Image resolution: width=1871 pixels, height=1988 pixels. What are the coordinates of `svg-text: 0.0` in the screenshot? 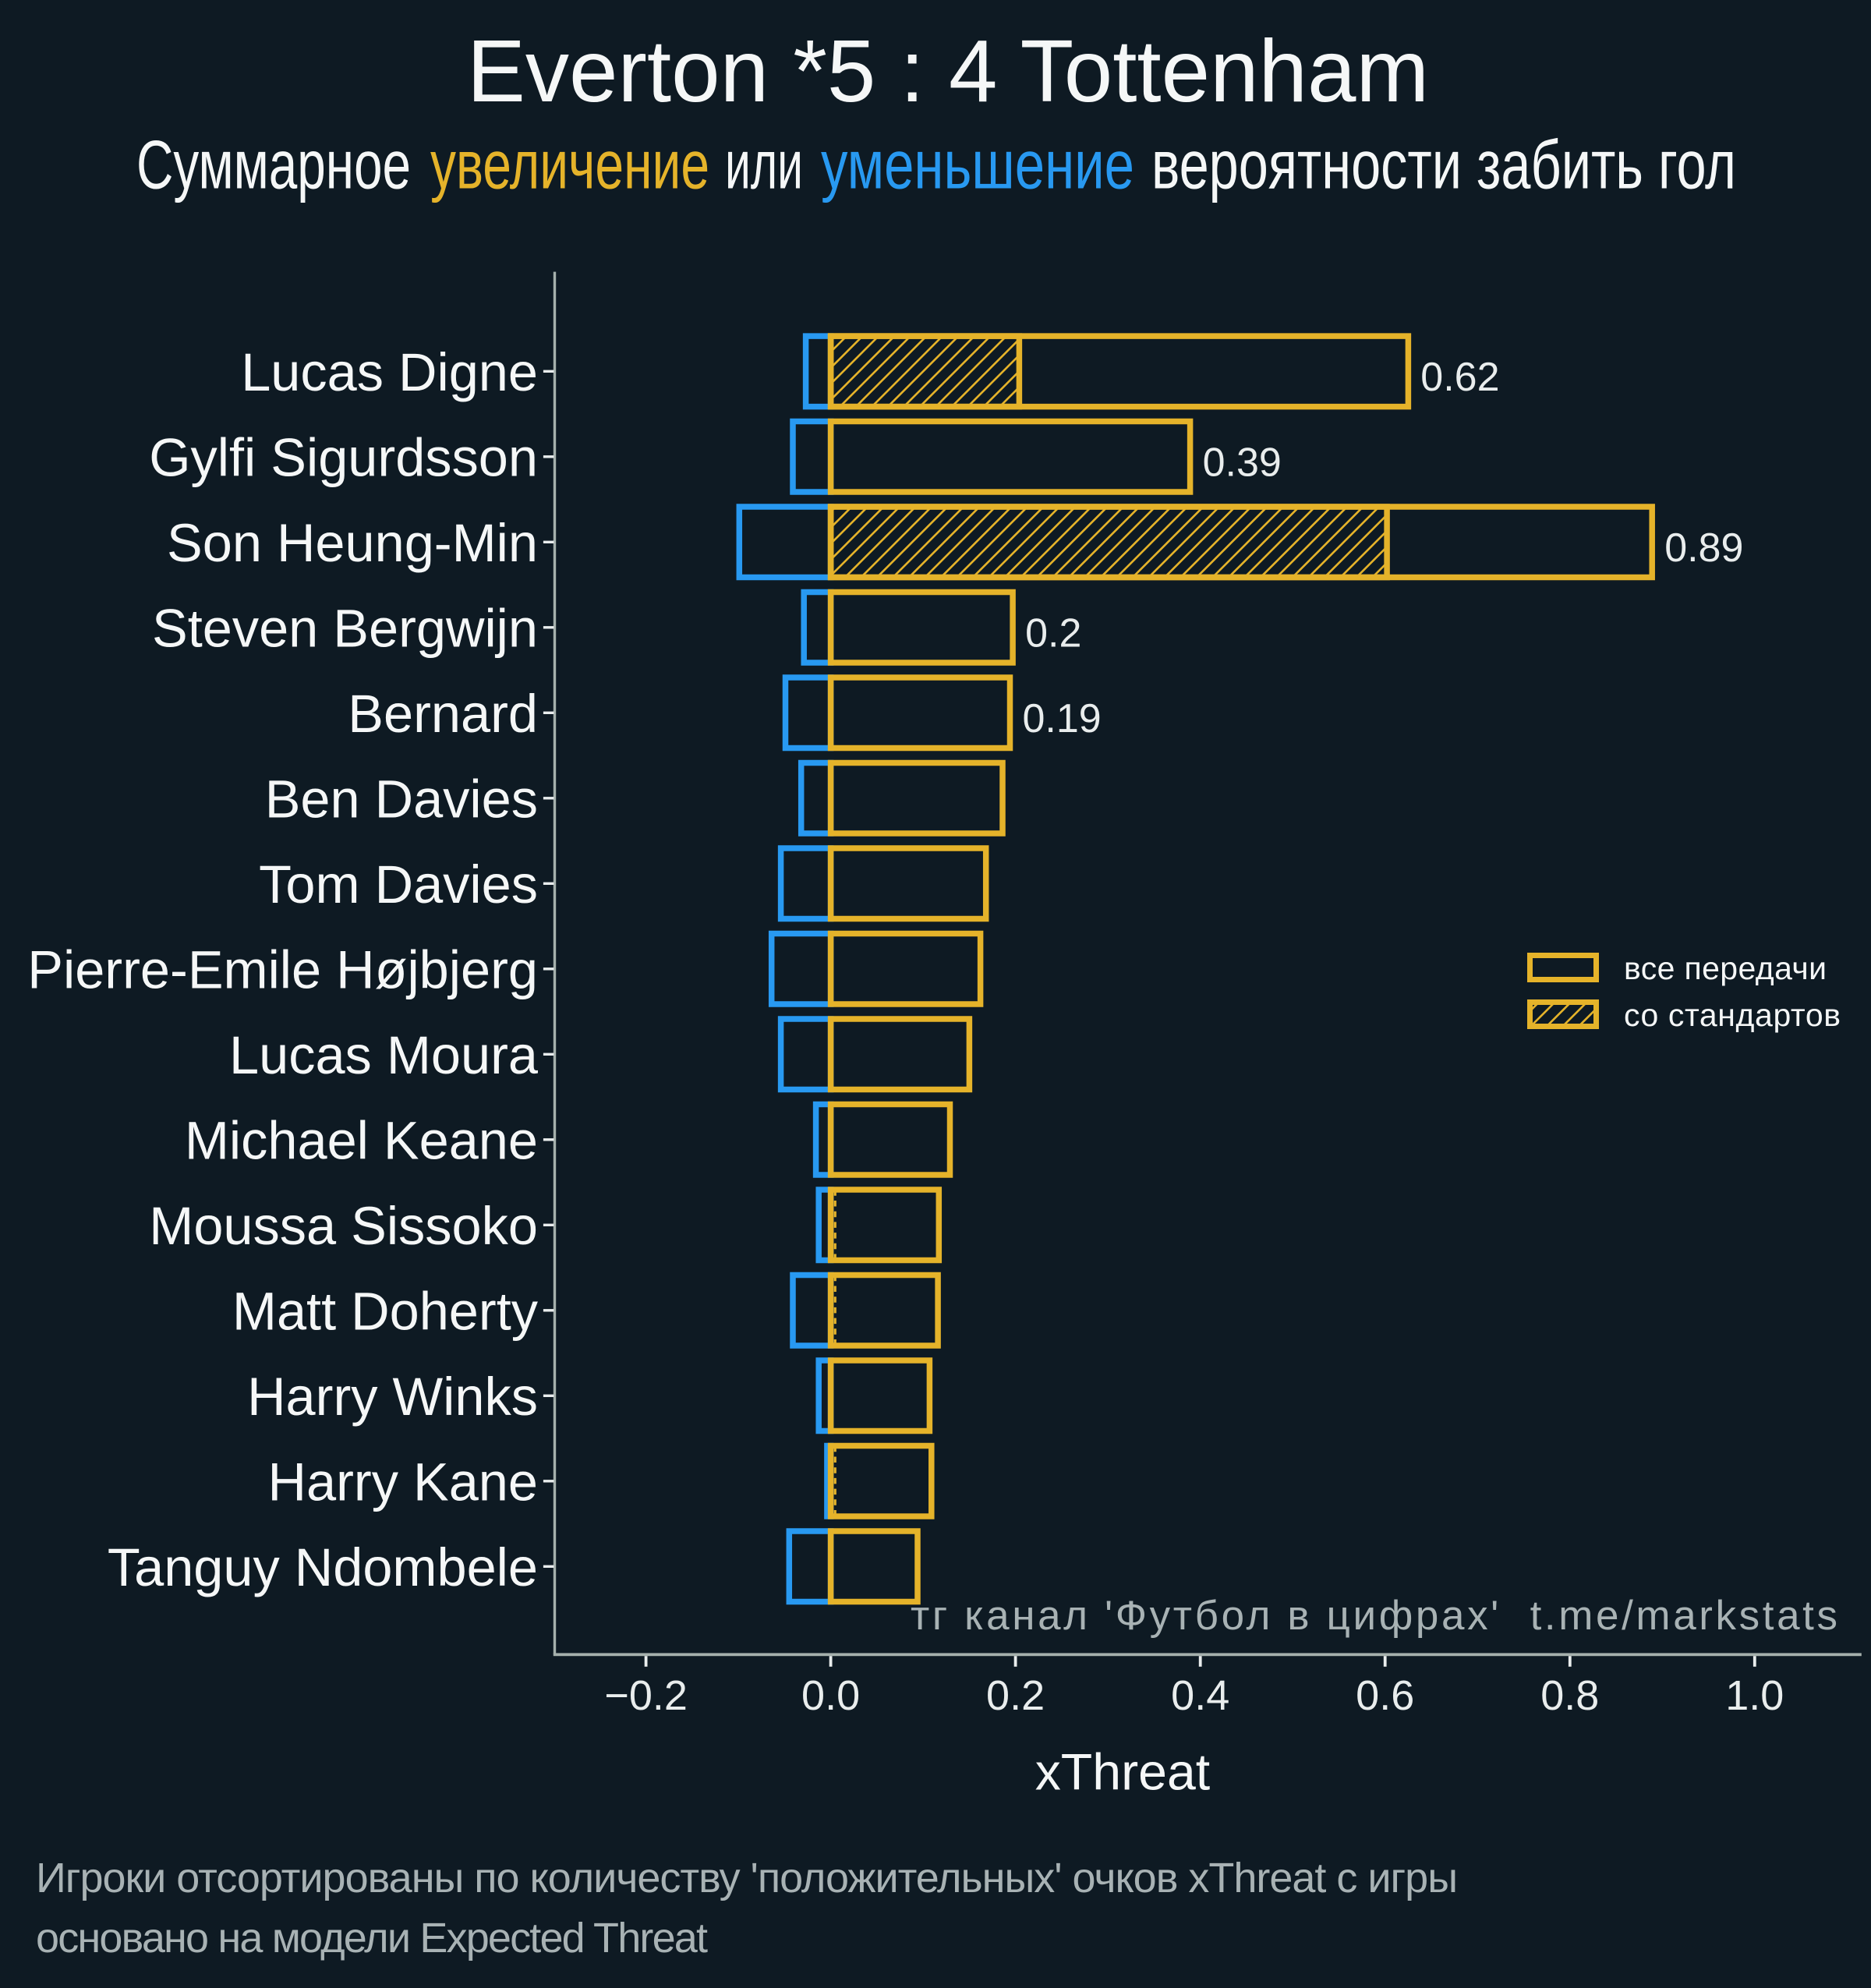 It's located at (830, 1695).